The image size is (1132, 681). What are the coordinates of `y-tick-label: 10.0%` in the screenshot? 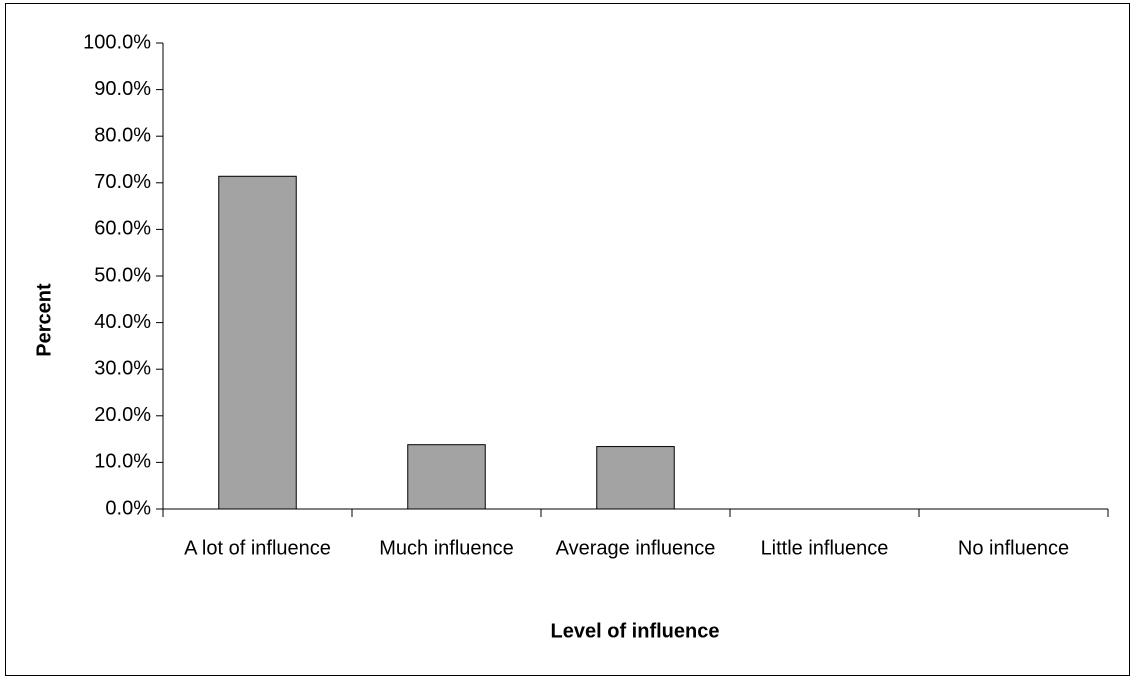 It's located at (122, 462).